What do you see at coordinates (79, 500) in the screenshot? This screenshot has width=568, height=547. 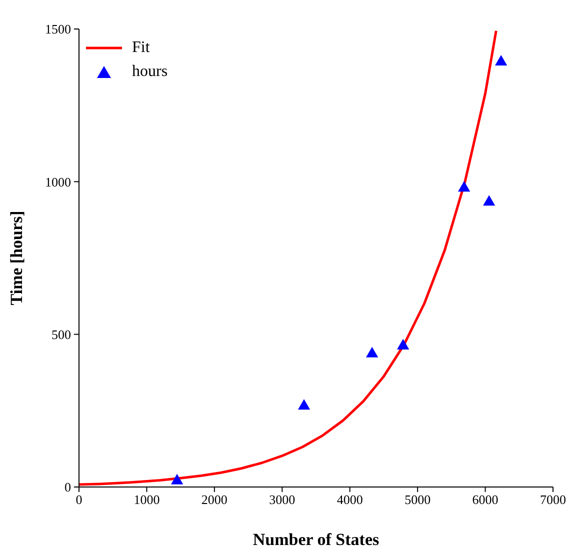 I see `x-tick-label: 0` at bounding box center [79, 500].